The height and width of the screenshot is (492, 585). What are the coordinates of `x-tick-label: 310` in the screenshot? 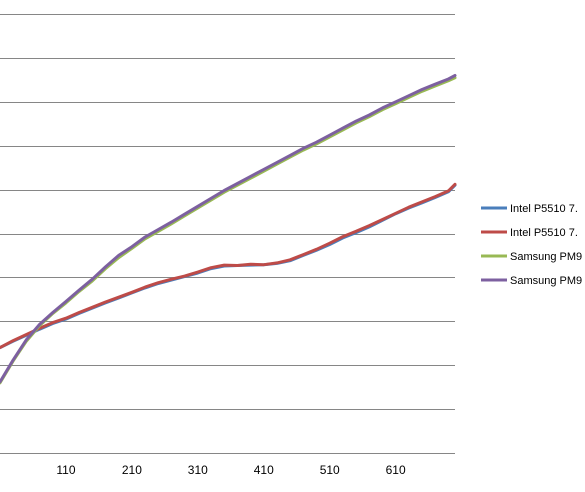 It's located at (198, 470).